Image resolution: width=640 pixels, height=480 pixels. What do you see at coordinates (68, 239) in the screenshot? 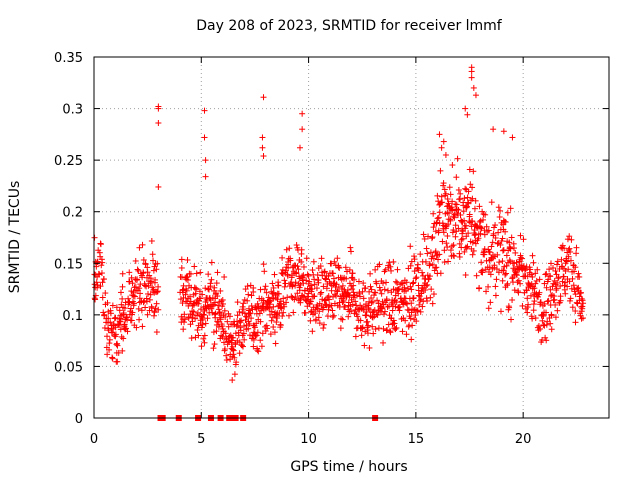
I see `y-tick-labels: 0 0.05 0.1 0.15 0.2 0.25 0.3 0.35` at bounding box center [68, 239].